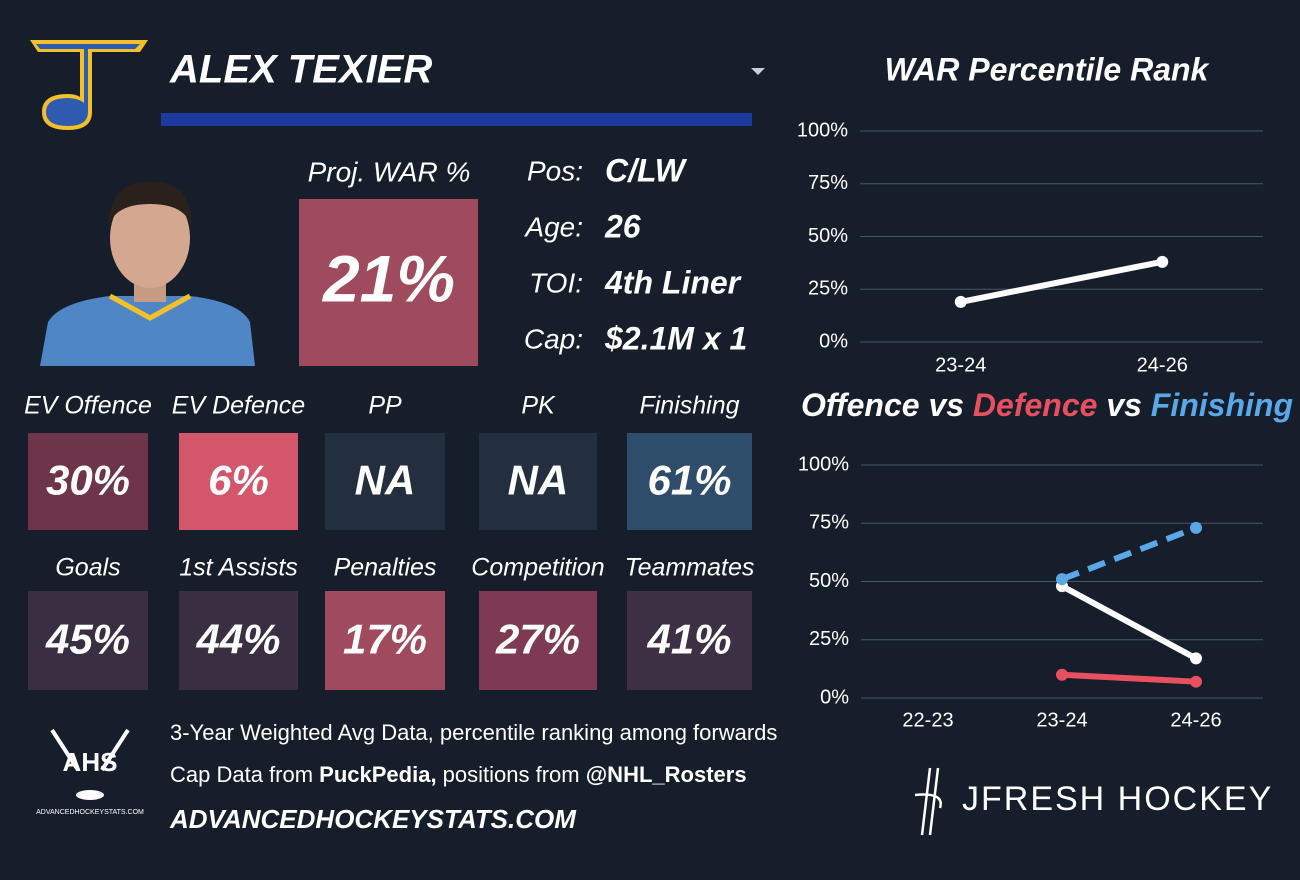 This screenshot has height=880, width=1300. I want to click on chart-title: Offence vs Defence vs Finishing, so click(1047, 405).